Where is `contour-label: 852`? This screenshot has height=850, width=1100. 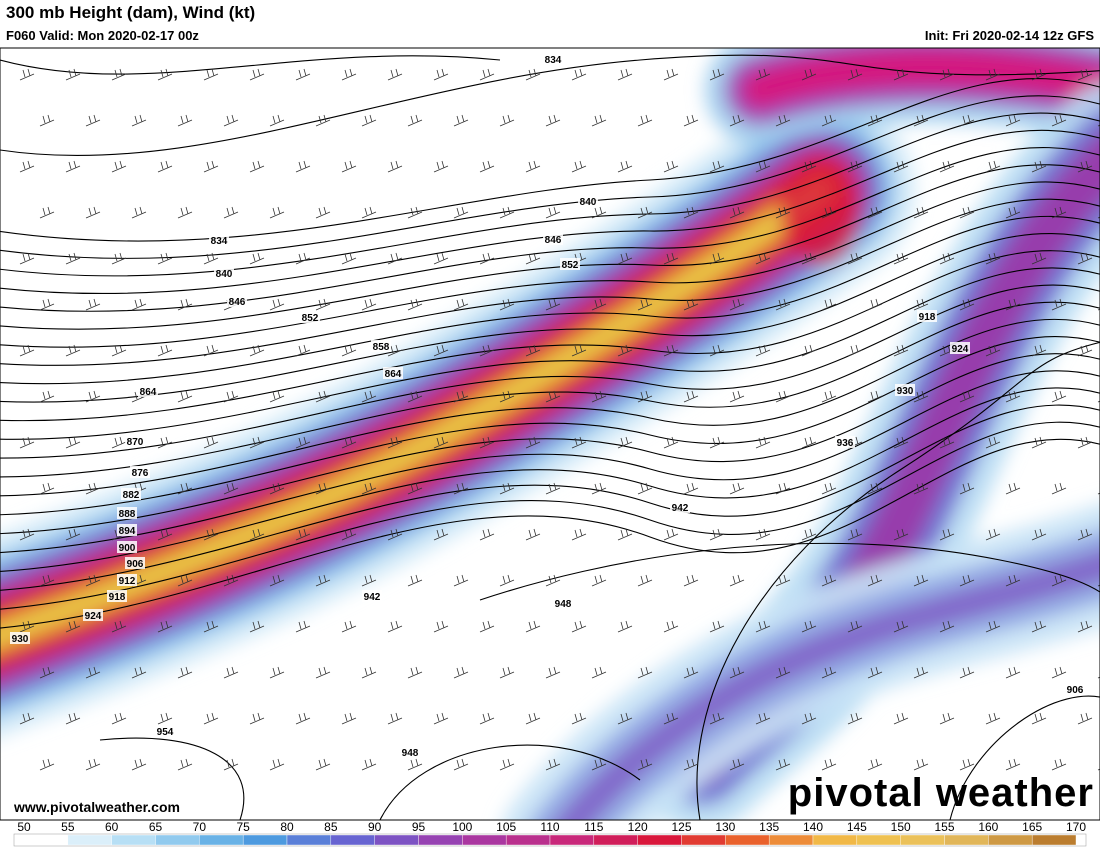 contour-label: 852 is located at coordinates (570, 265).